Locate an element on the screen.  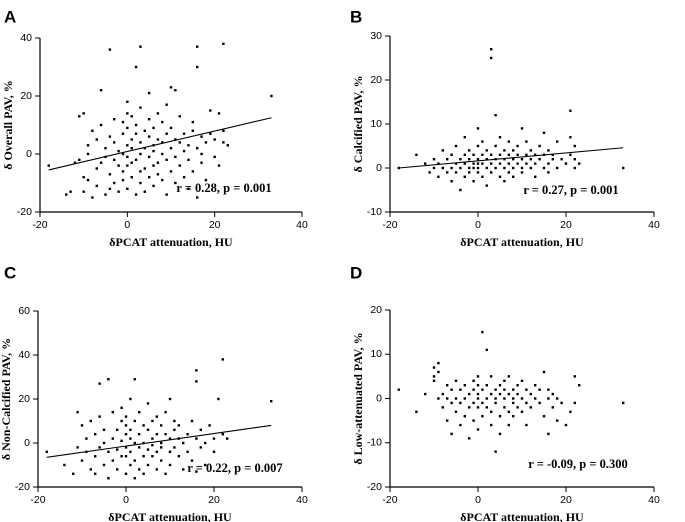
panel-letter: D is located at coordinates (356, 272).